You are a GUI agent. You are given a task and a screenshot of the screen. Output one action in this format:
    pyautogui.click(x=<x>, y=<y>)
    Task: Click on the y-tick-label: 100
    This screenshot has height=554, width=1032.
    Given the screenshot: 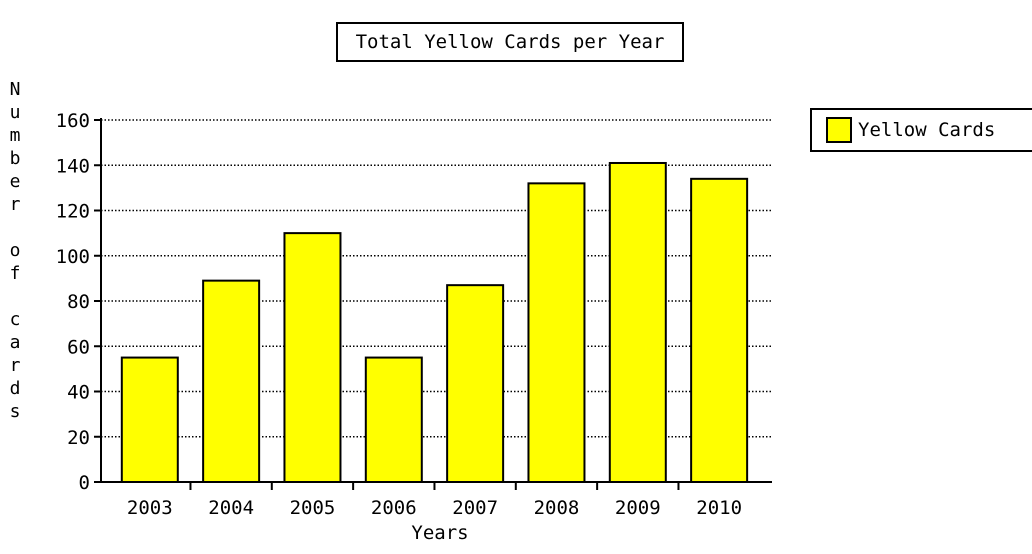 What is the action you would take?
    pyautogui.click(x=73, y=257)
    